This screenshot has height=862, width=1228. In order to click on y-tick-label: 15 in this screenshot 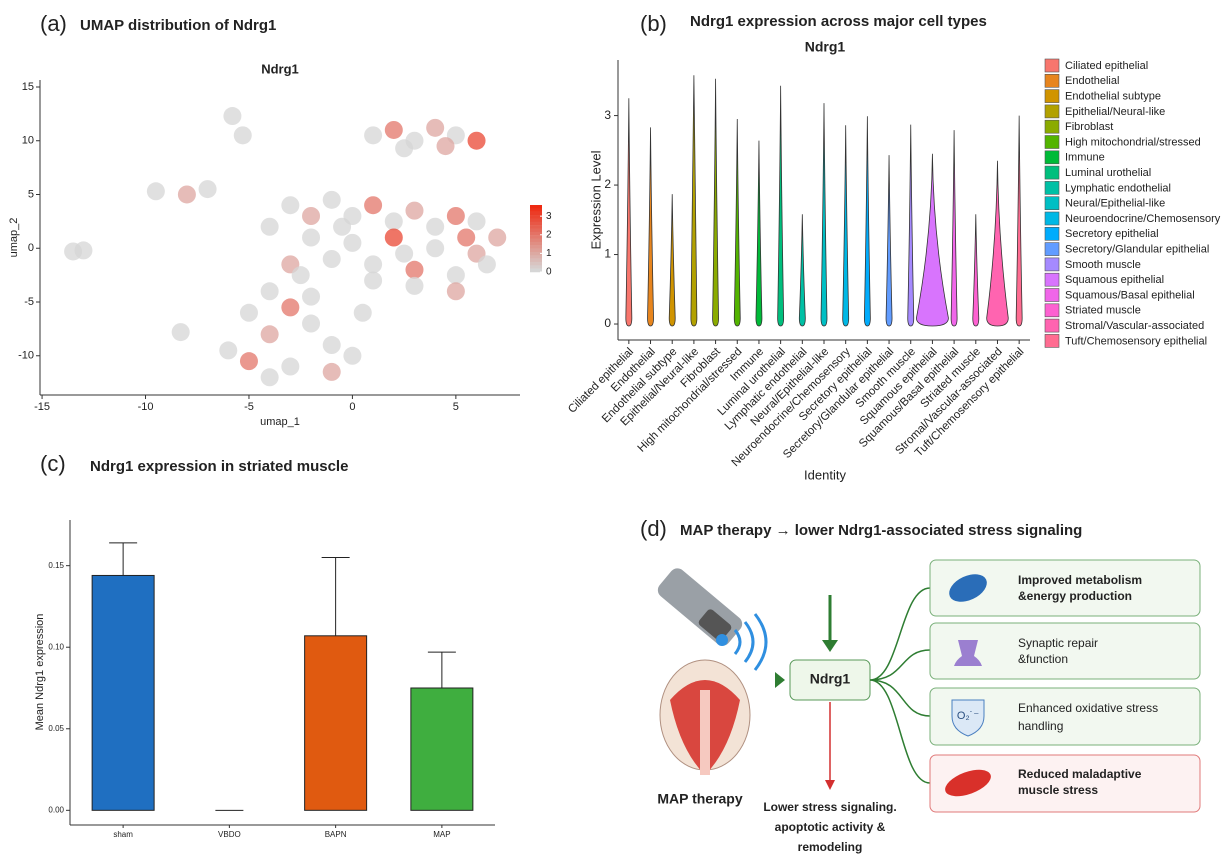, I will do `click(28, 87)`.